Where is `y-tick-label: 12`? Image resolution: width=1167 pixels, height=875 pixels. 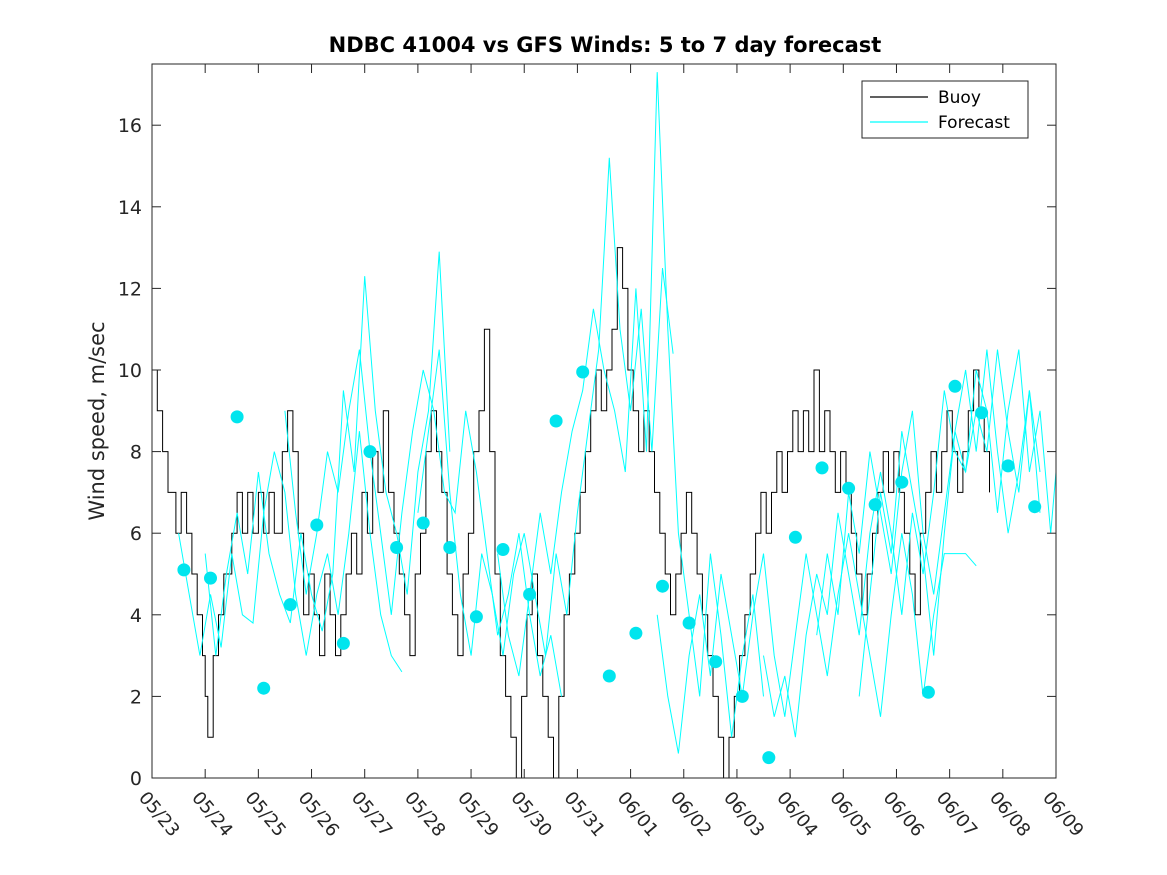 y-tick-label: 12 is located at coordinates (130, 289).